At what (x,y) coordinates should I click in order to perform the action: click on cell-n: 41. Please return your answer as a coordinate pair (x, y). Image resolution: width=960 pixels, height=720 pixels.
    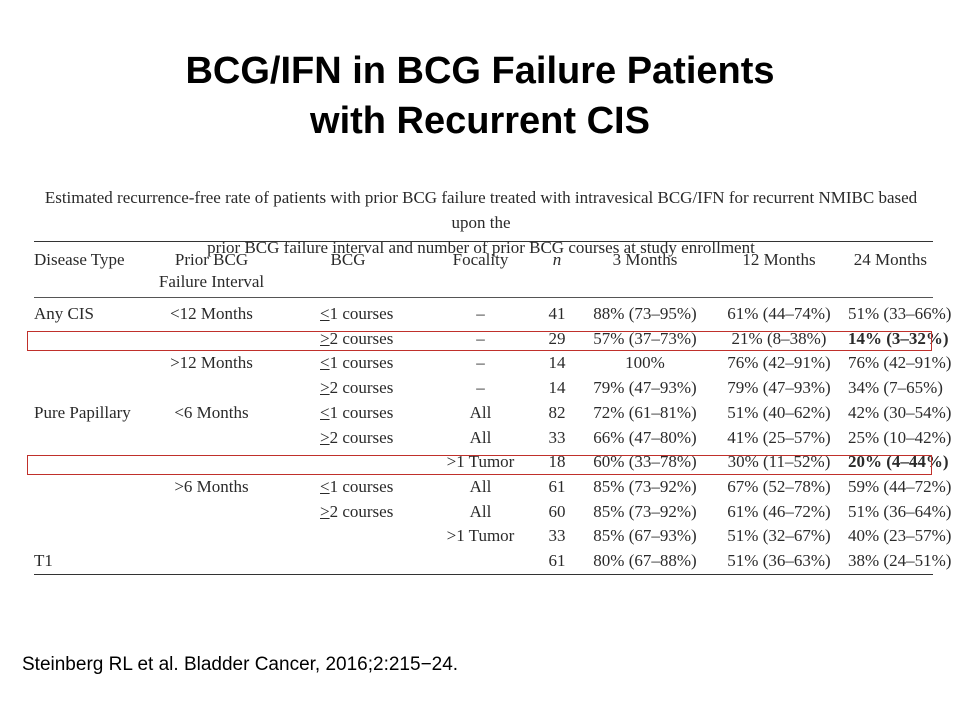
    Looking at the image, I should click on (557, 313).